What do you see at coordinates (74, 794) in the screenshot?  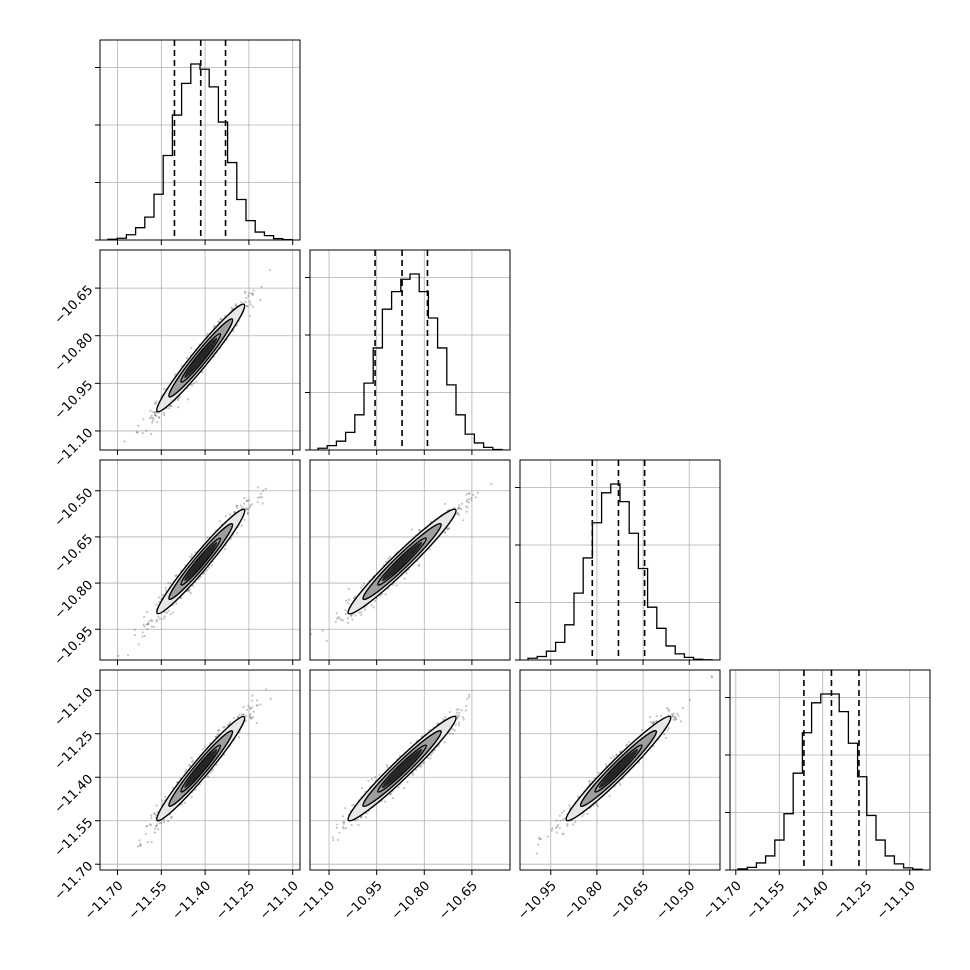 I see `y-tick-label: −11.40` at bounding box center [74, 794].